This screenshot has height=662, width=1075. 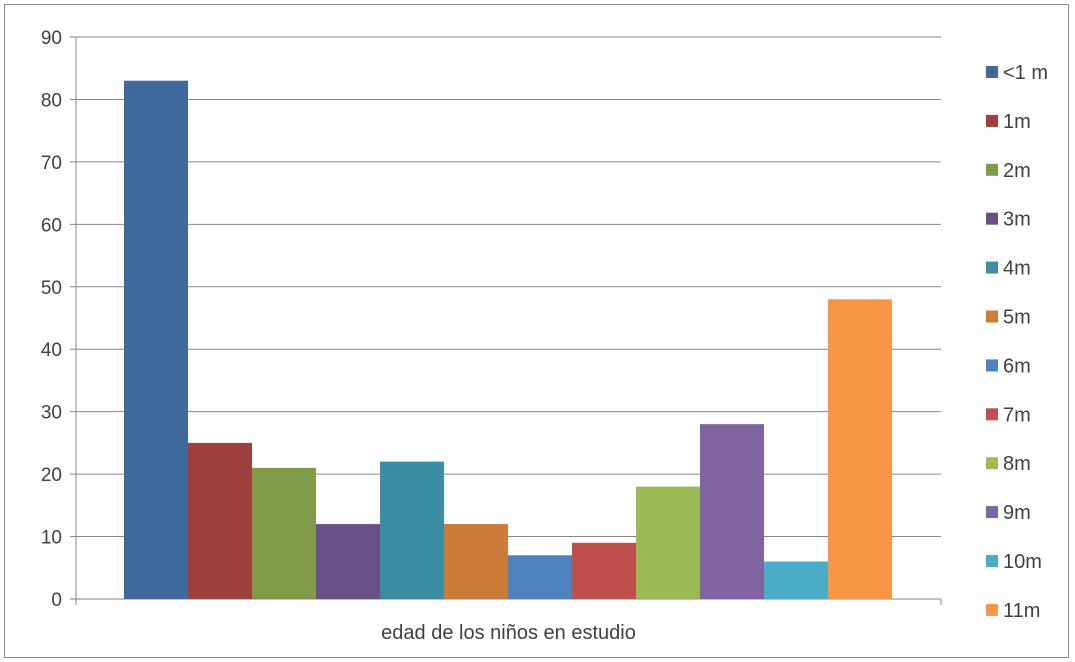 What do you see at coordinates (860, 449) in the screenshot?
I see `bar-11m` at bounding box center [860, 449].